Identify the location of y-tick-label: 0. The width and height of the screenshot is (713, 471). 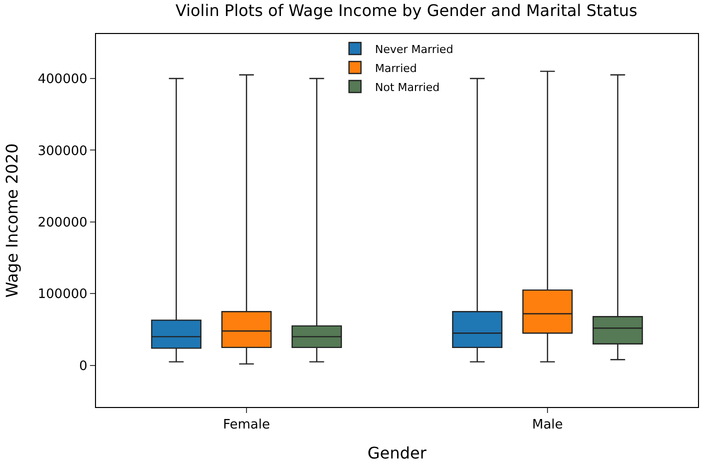
(83, 366).